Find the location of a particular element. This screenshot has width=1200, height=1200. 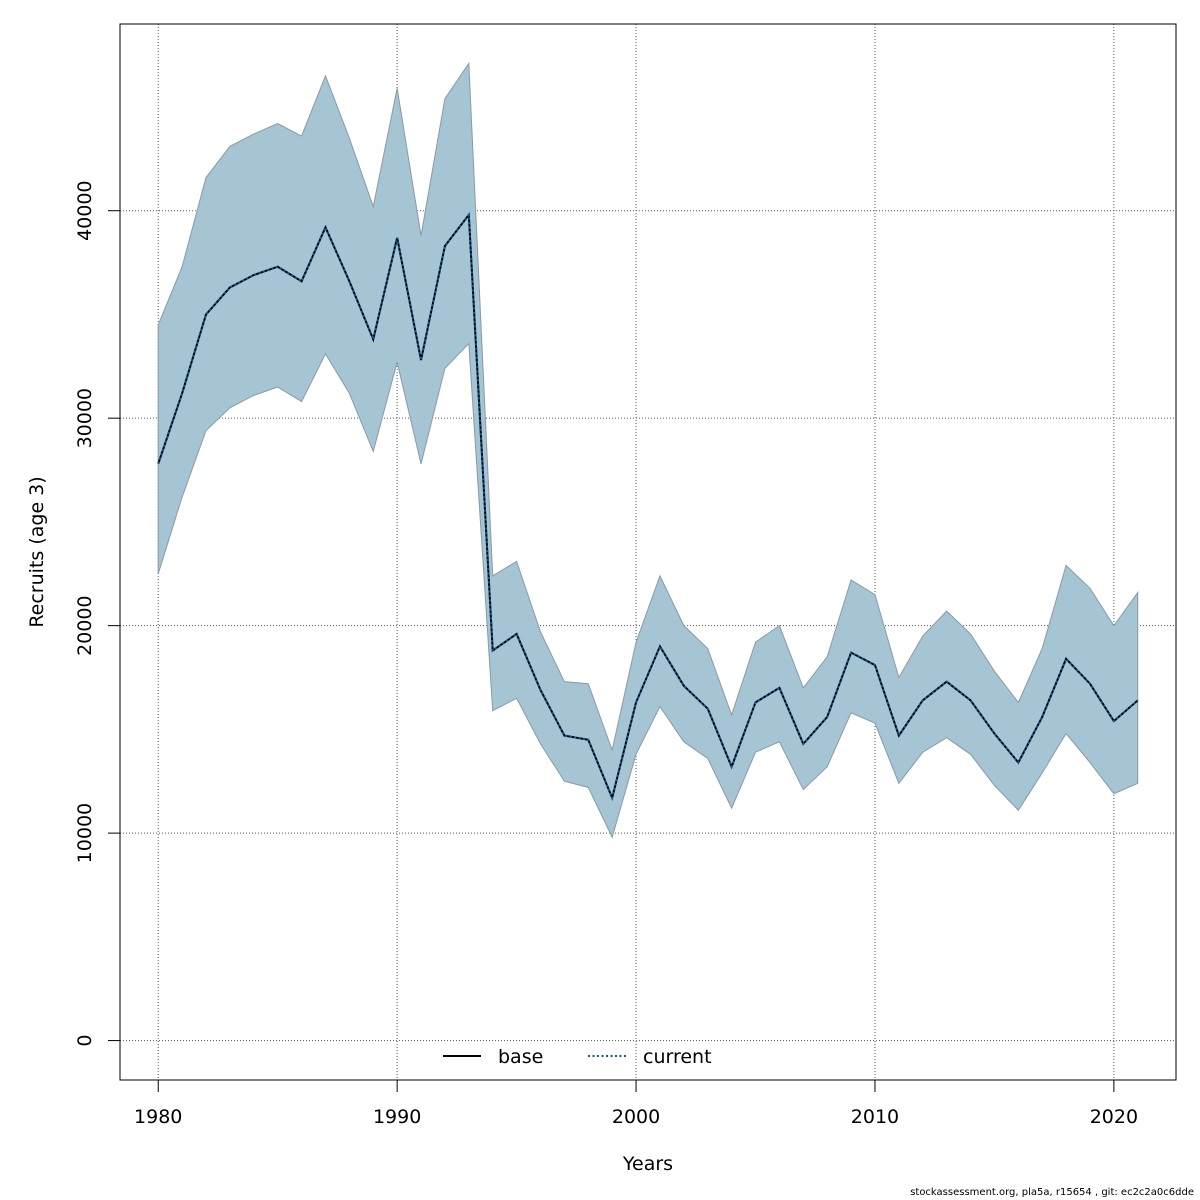

legend-label-current: current is located at coordinates (677, 1057).